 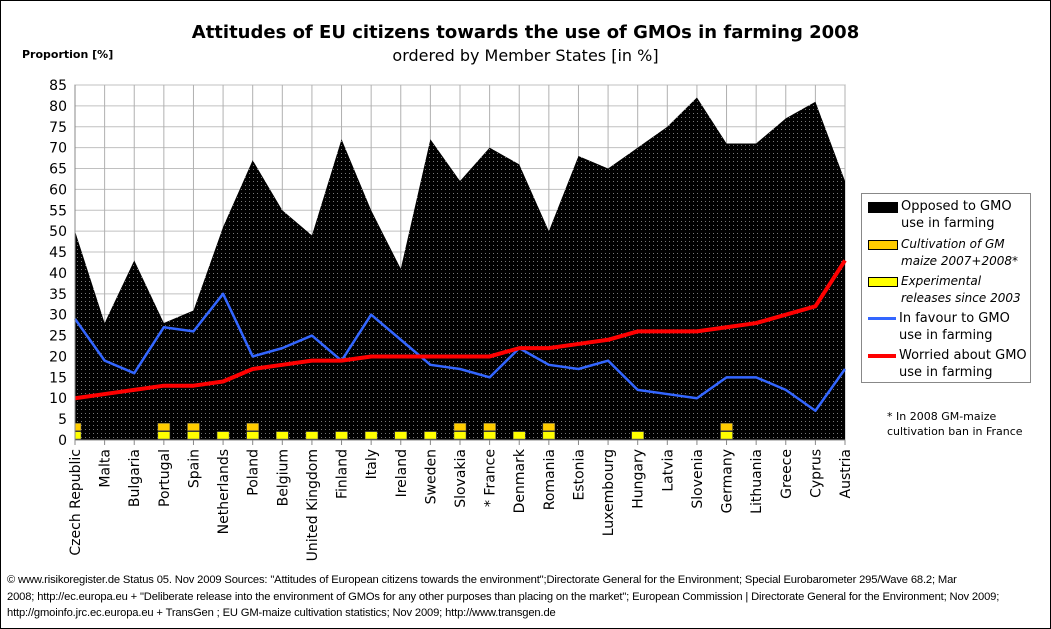 What do you see at coordinates (461, 478) in the screenshot?
I see `x-tick-label: Slovakia` at bounding box center [461, 478].